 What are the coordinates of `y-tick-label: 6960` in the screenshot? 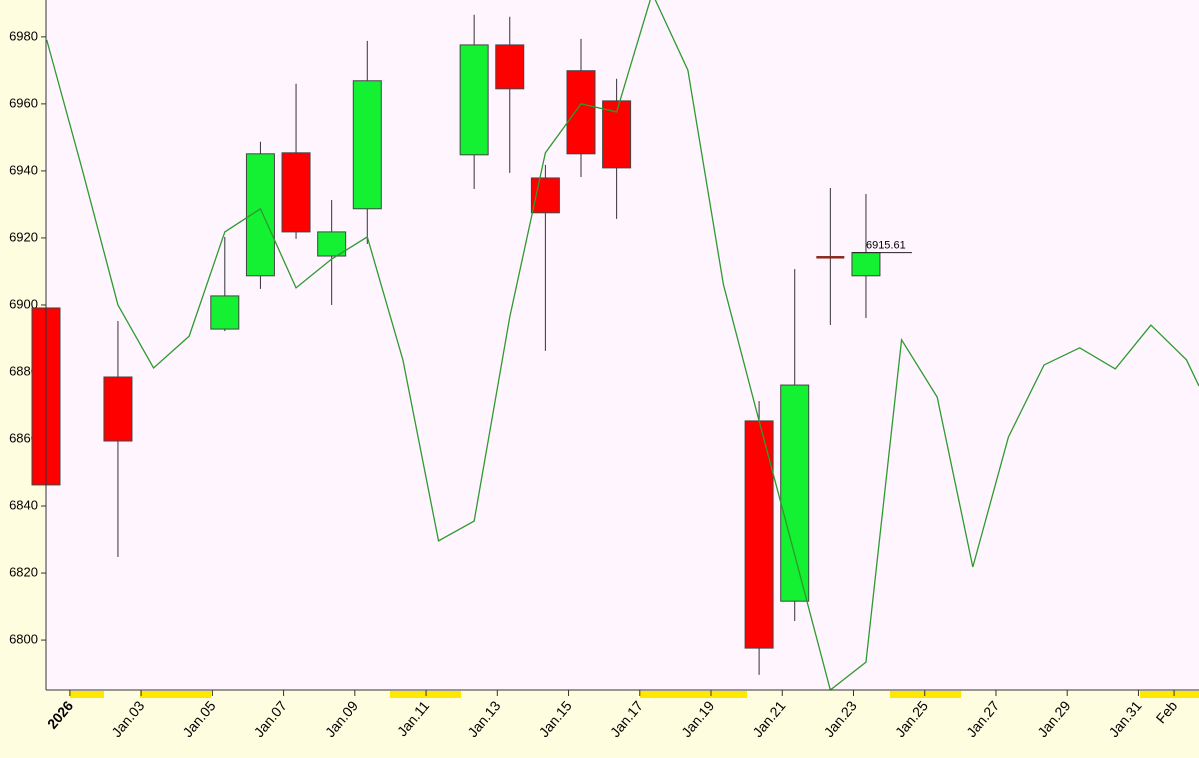 It's located at (23, 102).